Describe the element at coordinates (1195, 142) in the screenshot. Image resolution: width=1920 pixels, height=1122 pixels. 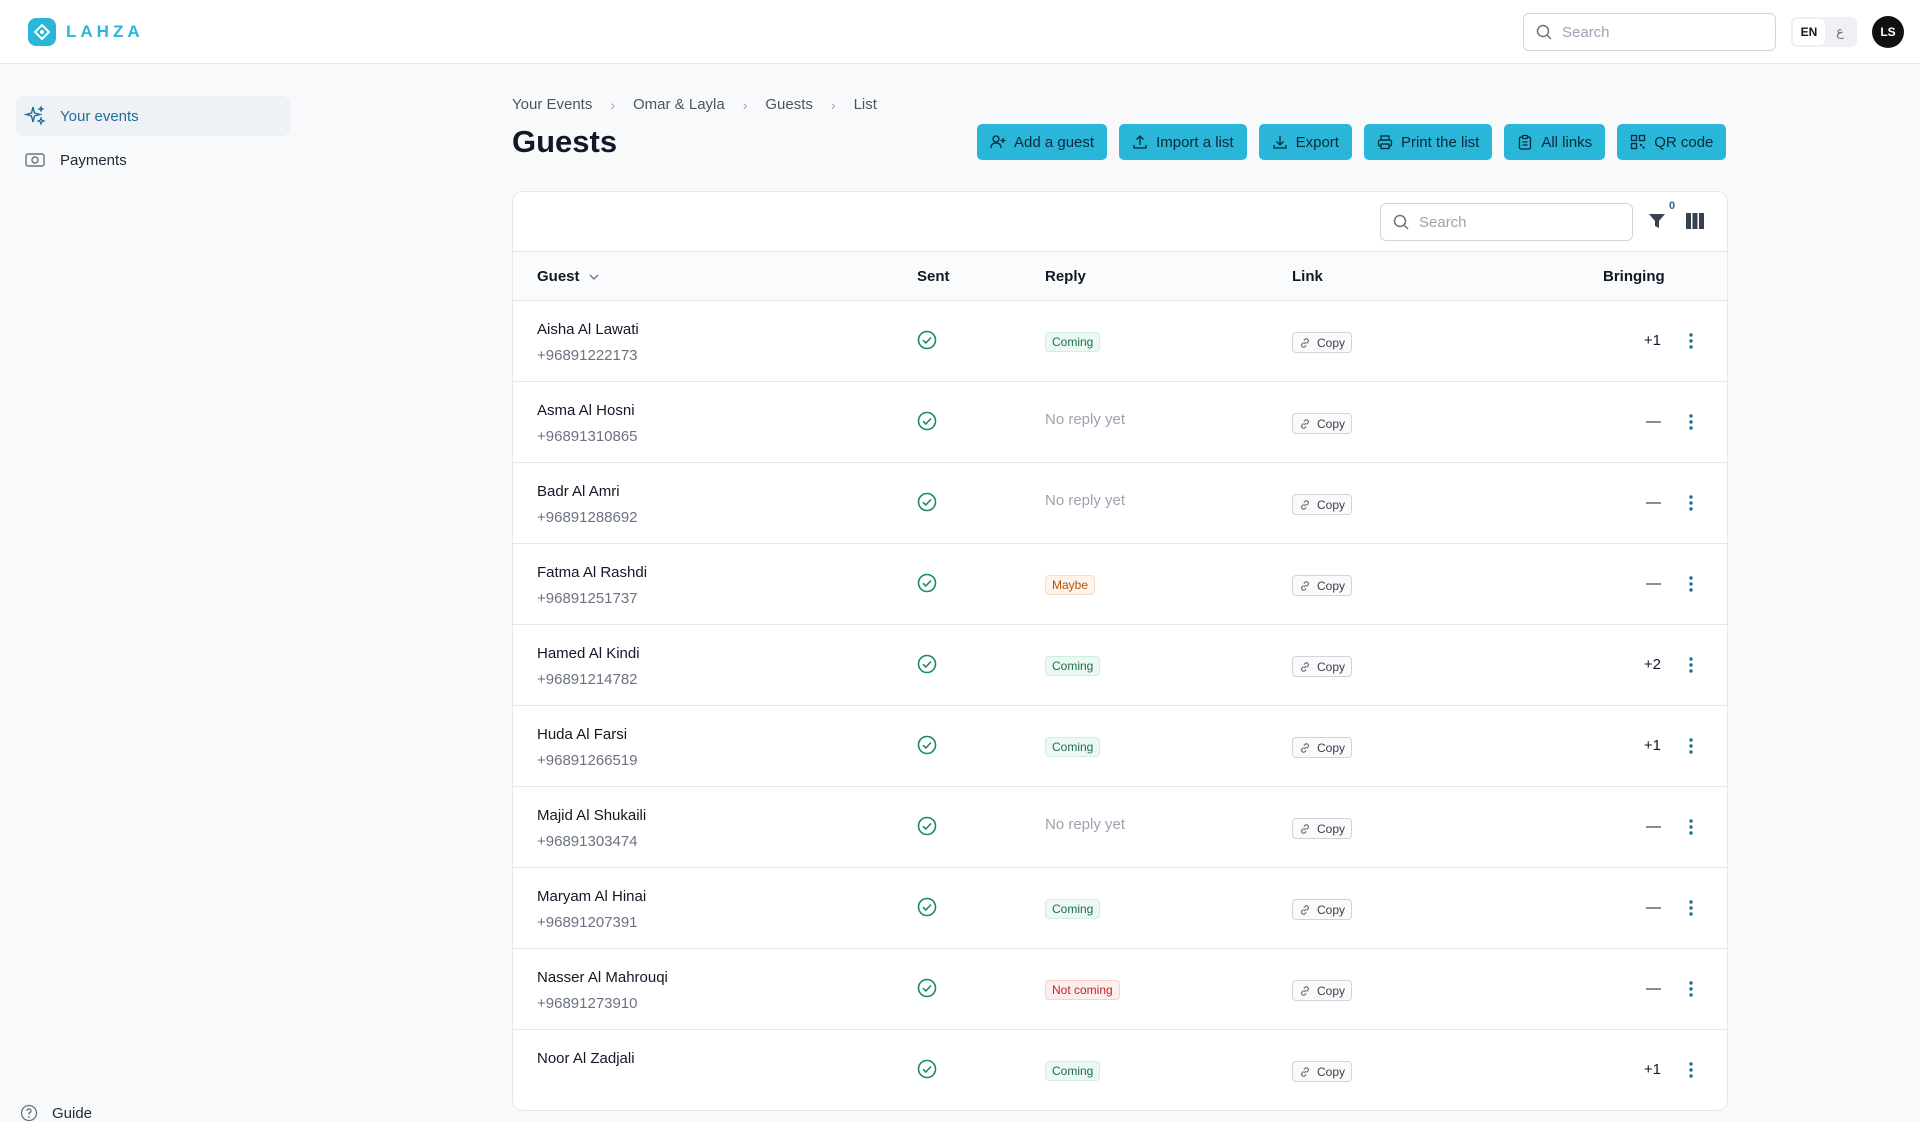
I see `button-label: Import a list` at that location.